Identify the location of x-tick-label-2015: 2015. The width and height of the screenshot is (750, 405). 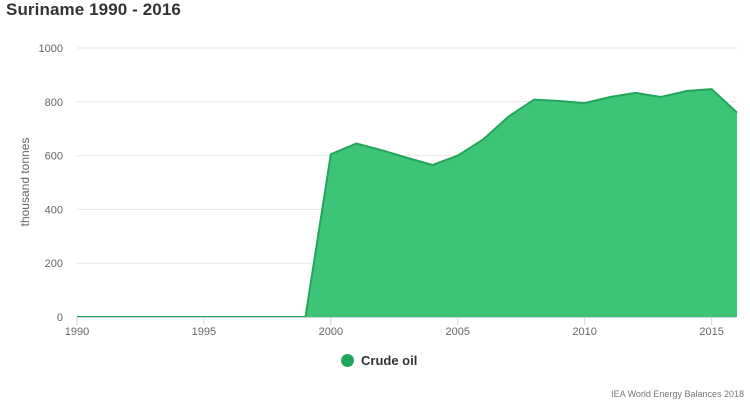
(711, 332).